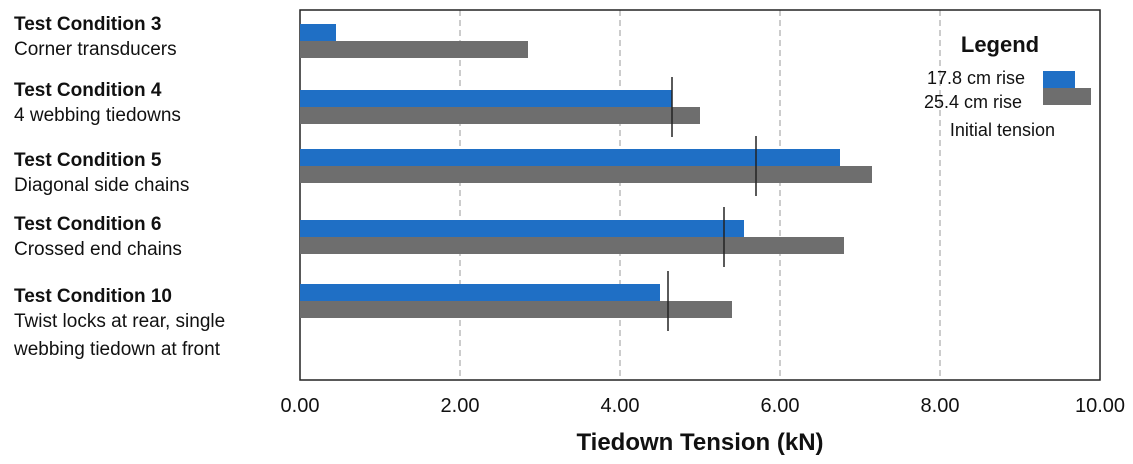  What do you see at coordinates (117, 349) in the screenshot?
I see `category-subtitle: webbing tiedown at front` at bounding box center [117, 349].